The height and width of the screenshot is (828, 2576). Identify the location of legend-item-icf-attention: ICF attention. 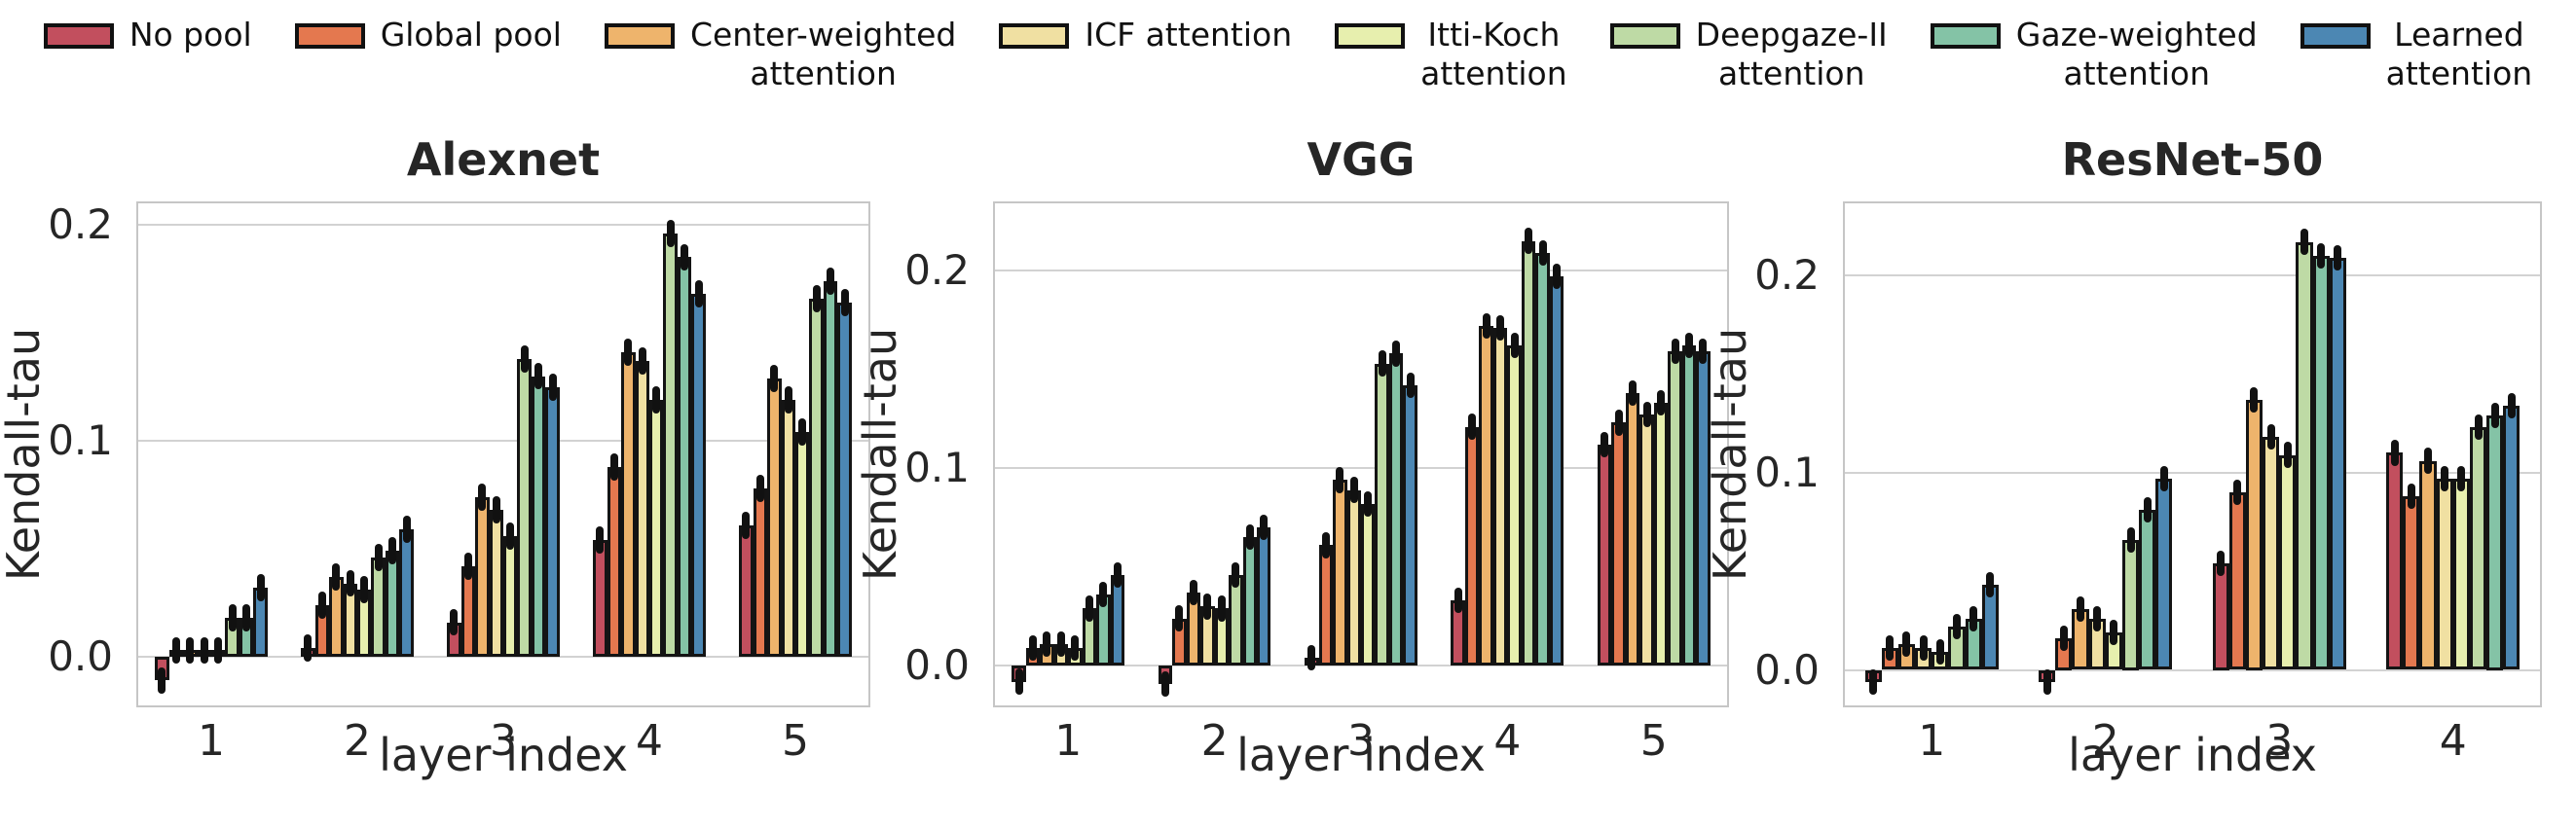
(1145, 35).